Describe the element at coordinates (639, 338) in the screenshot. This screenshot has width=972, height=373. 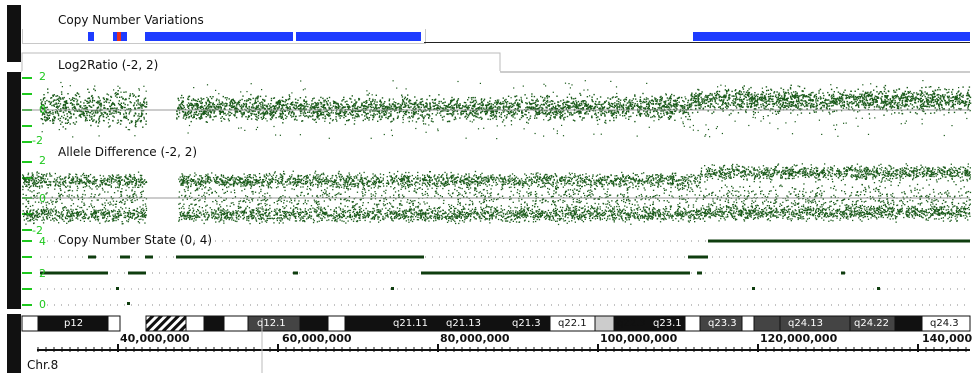
I see `ruler-label-100m: 100,000,000` at that location.